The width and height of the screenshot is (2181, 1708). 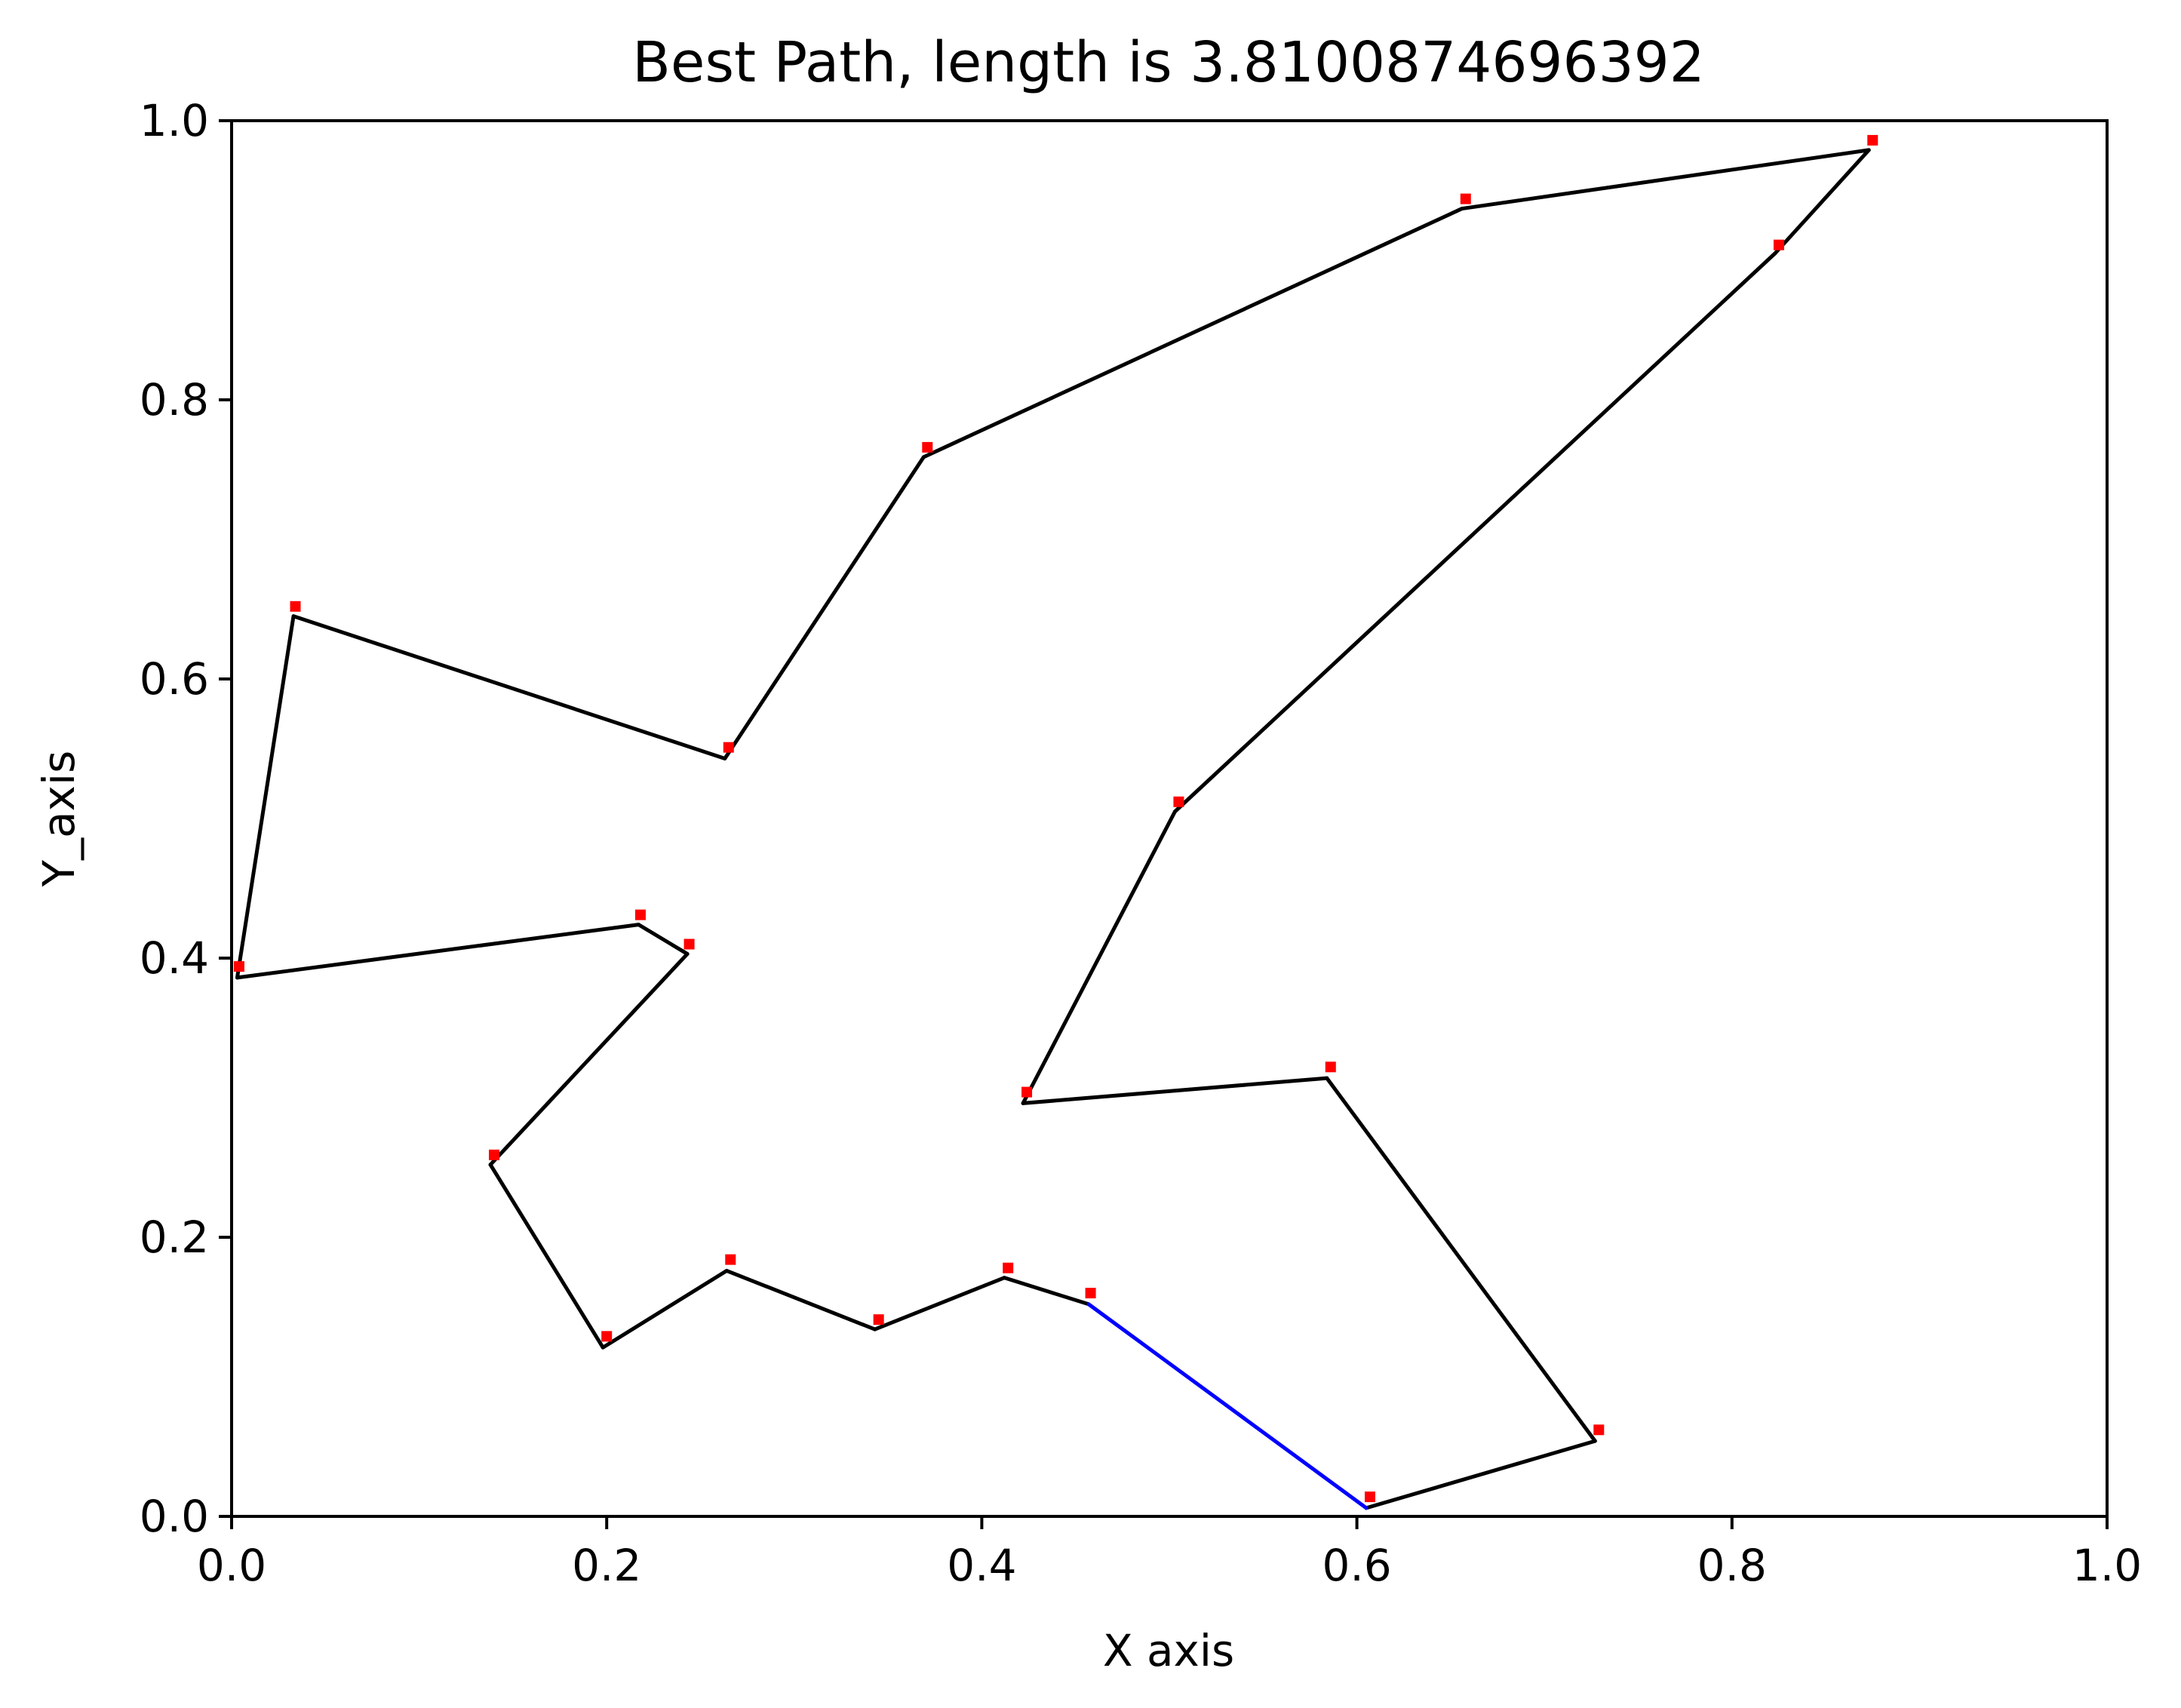 I want to click on x-tick-label: 1.0, so click(x=2107, y=1565).